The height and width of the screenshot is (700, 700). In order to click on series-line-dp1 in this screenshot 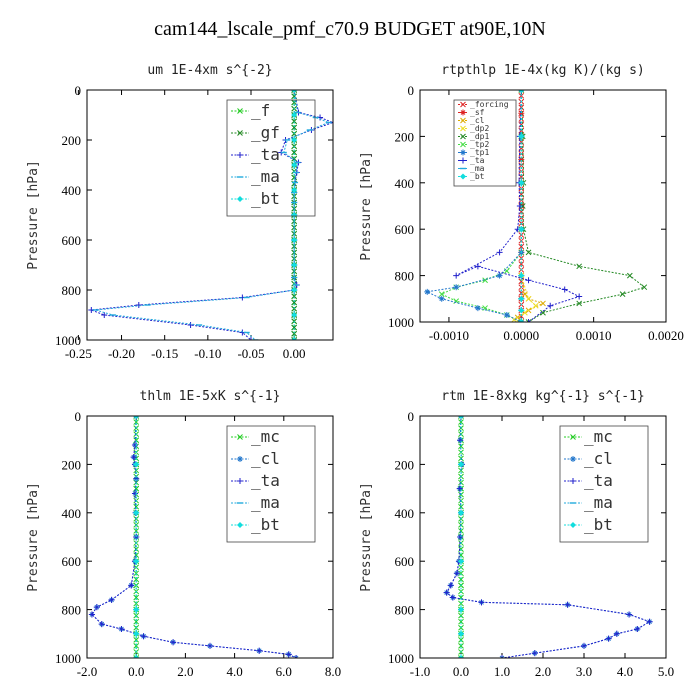, I will do `click(583, 206)`.